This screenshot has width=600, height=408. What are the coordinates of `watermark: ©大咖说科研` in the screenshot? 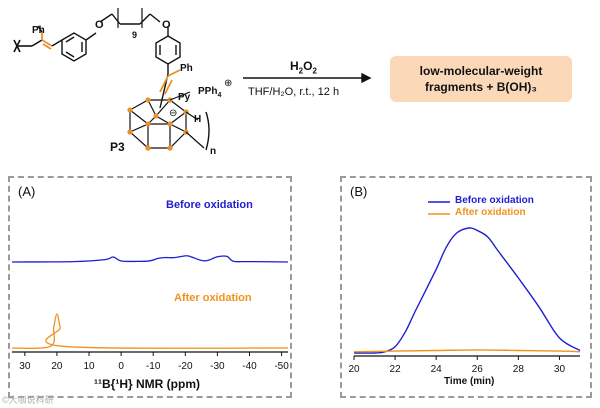 It's located at (28, 400).